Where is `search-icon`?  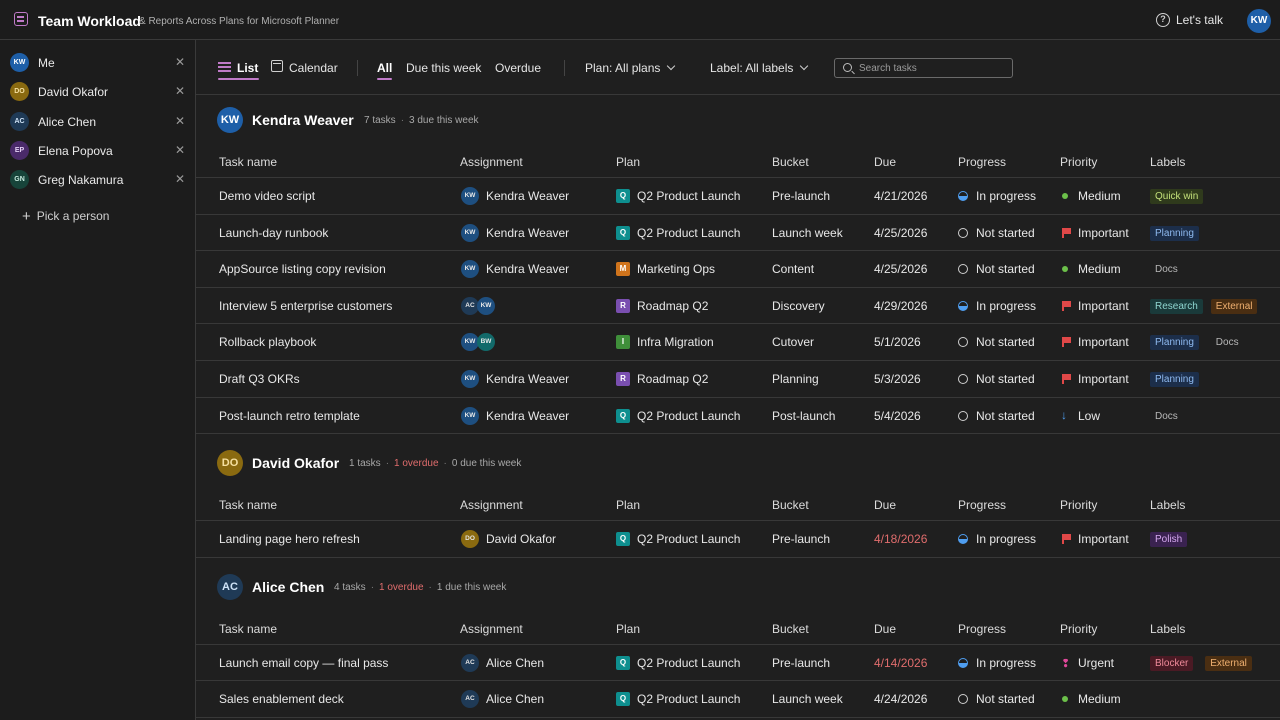
search-icon is located at coordinates (847, 67).